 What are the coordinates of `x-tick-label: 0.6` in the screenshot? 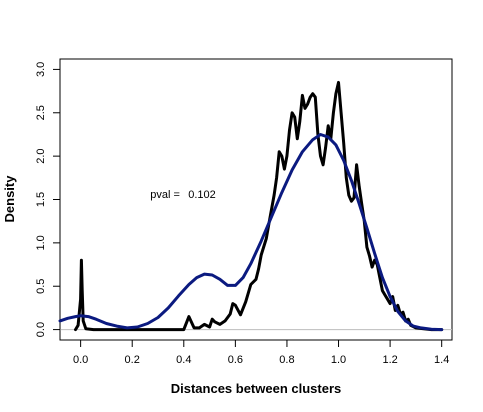 It's located at (235, 360).